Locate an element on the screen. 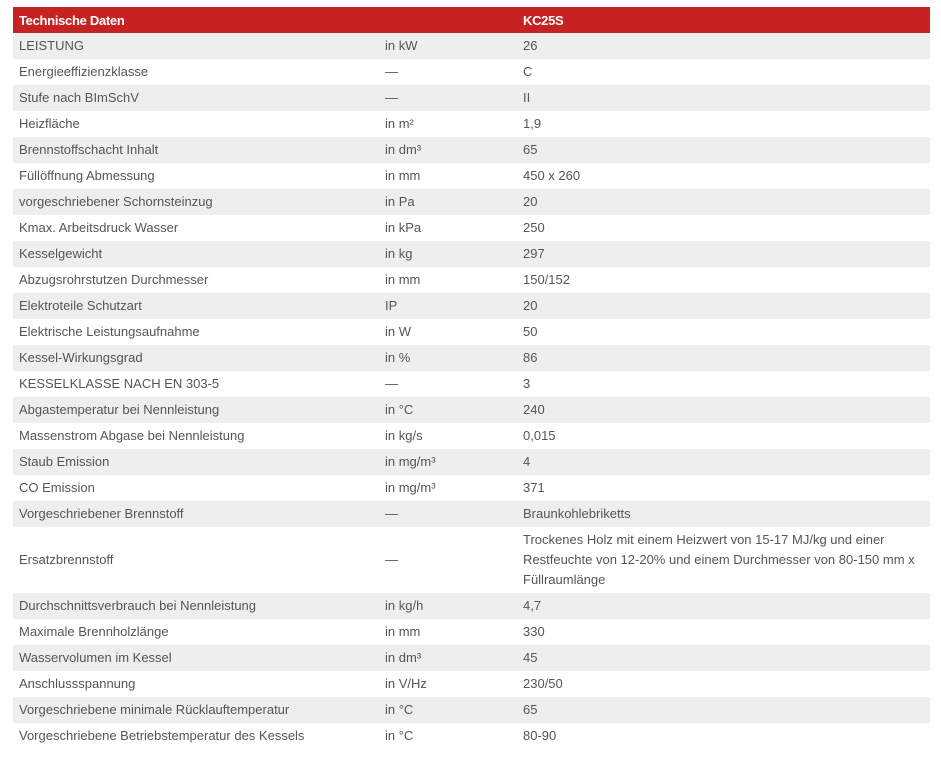  row-value: 1,9 is located at coordinates (723, 124).